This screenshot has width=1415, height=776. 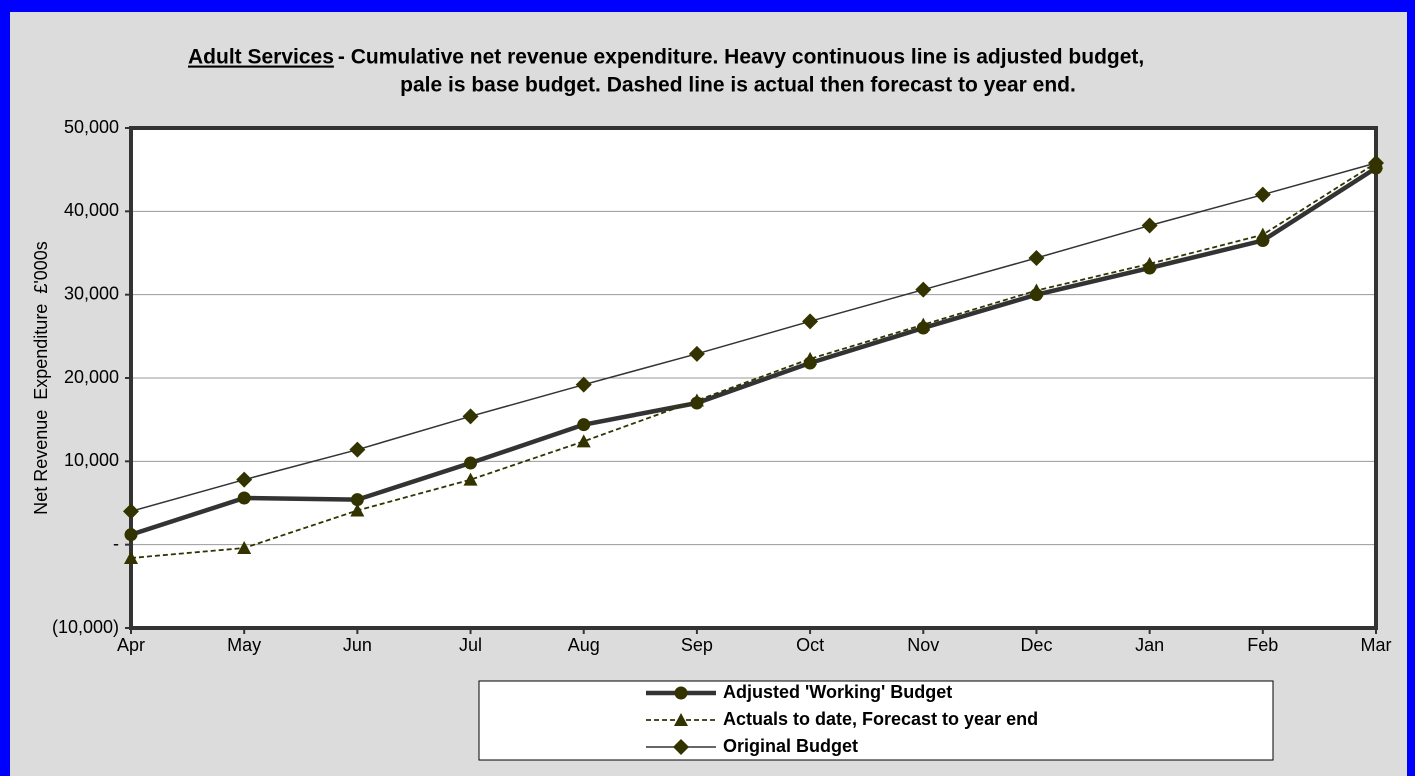 What do you see at coordinates (41, 378) in the screenshot?
I see `y-axis-label: Net Revenue Expenditure £'000s` at bounding box center [41, 378].